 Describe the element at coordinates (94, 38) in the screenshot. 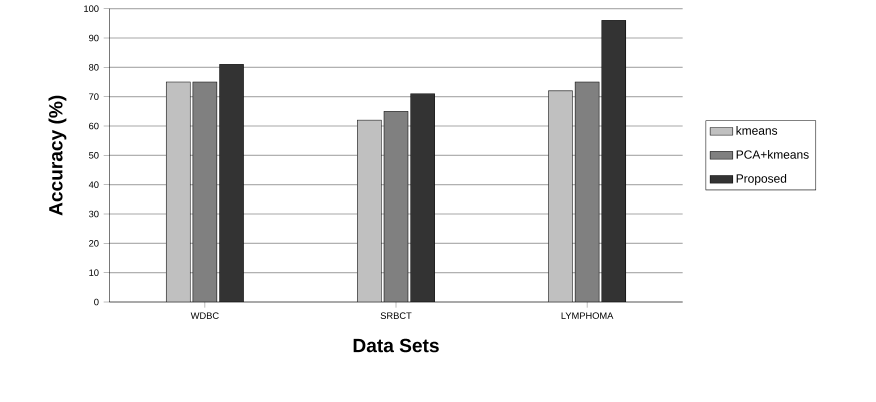

I see `y-tick-label: 90` at that location.